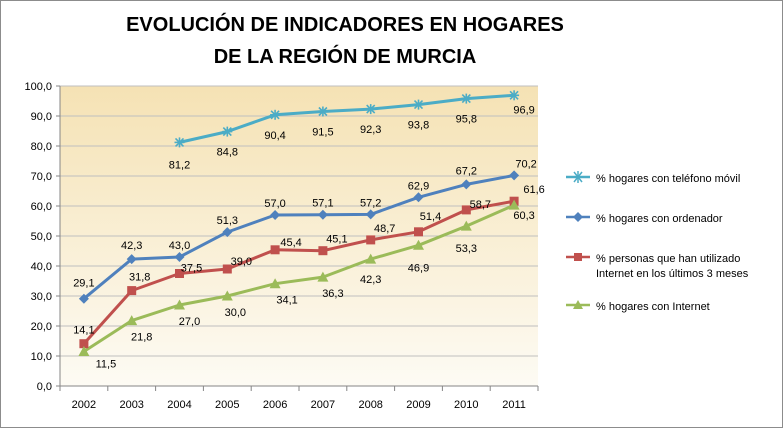 This screenshot has height=428, width=783. I want to click on data-label: 51,3, so click(227, 221).